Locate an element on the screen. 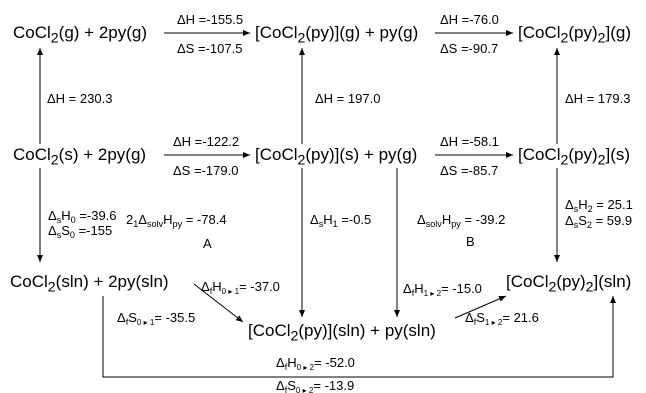 The width and height of the screenshot is (646, 393). label-box-b: B is located at coordinates (470, 241).